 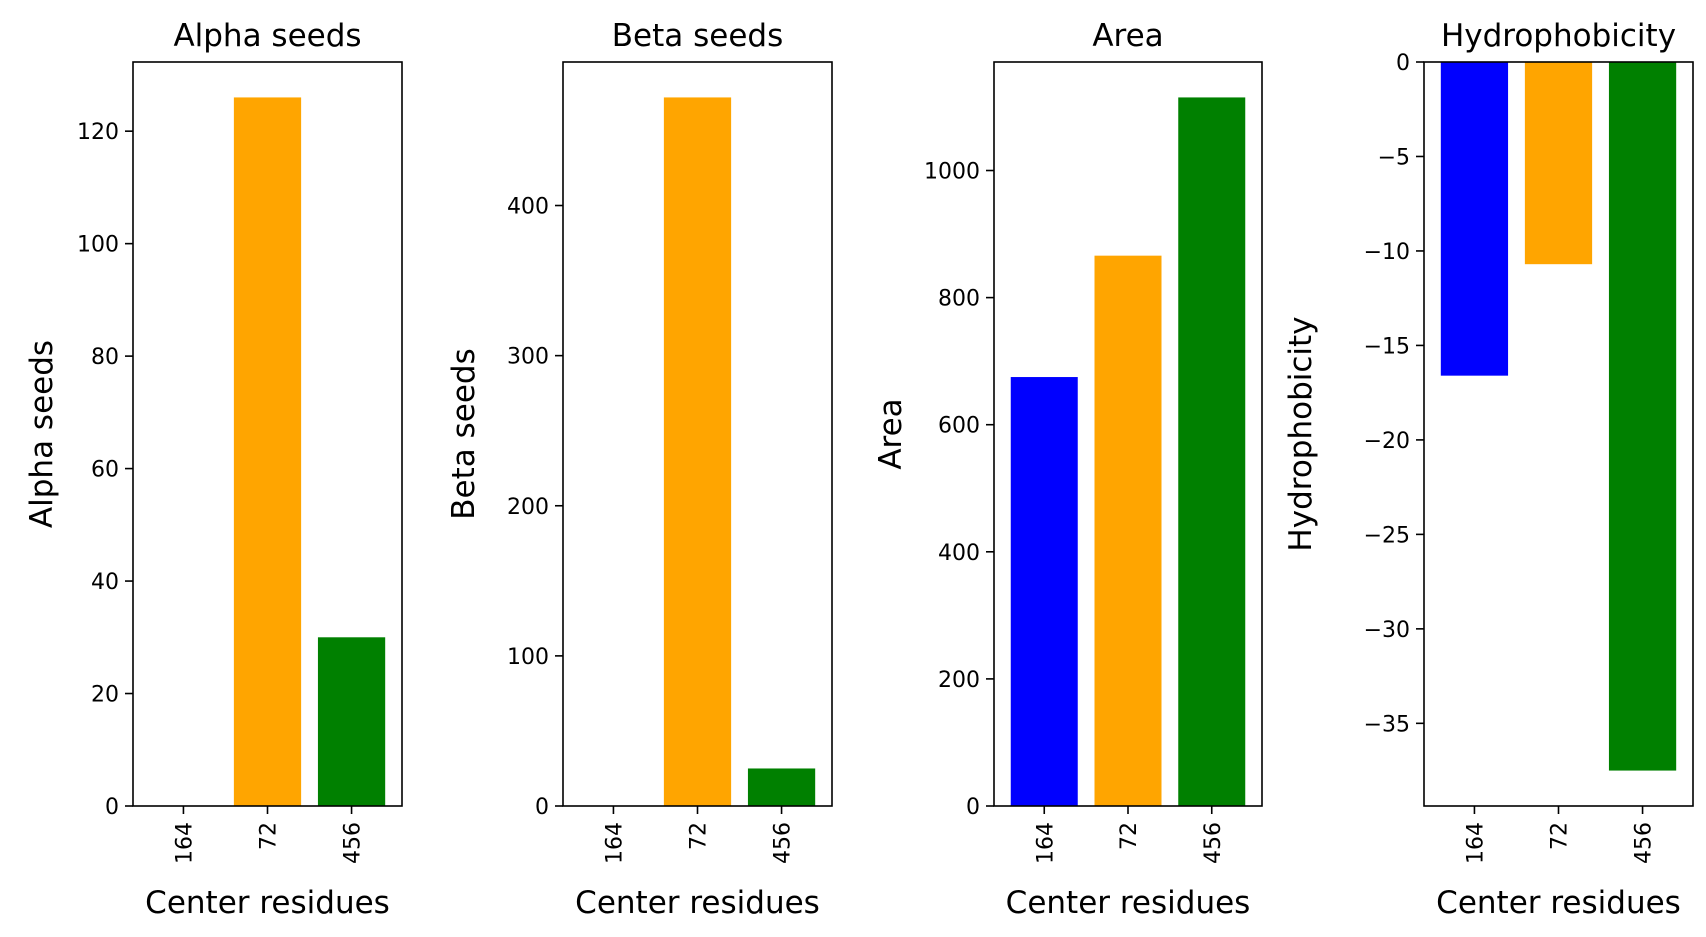 What do you see at coordinates (1127, 36) in the screenshot?
I see `chart-title: Area` at bounding box center [1127, 36].